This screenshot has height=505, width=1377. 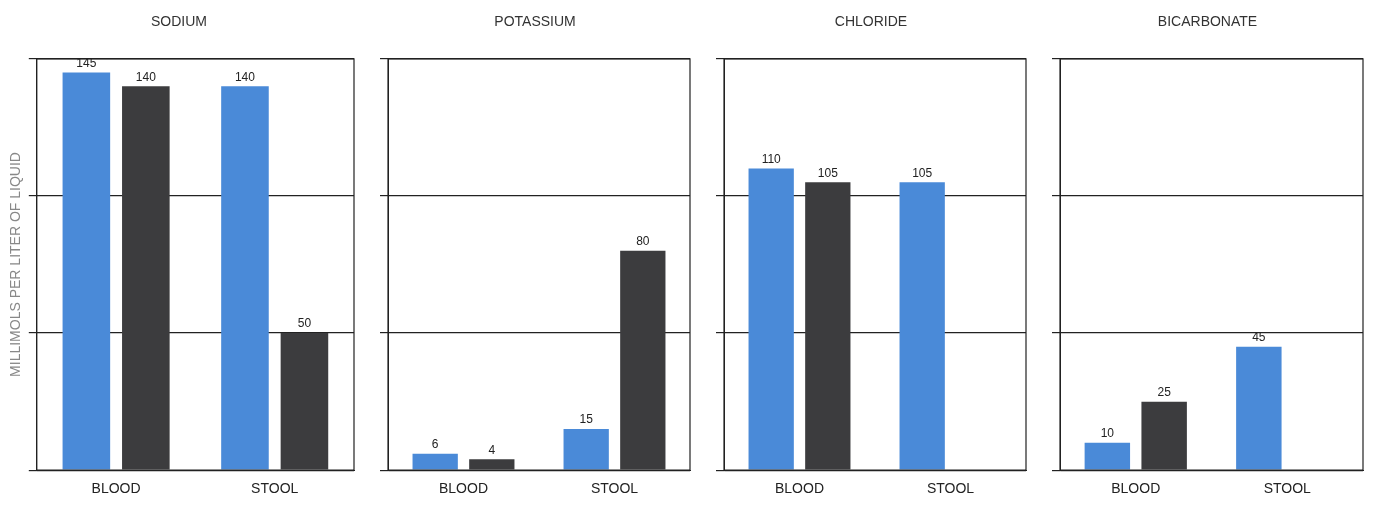 What do you see at coordinates (643, 241) in the screenshot?
I see `data-label: 80` at bounding box center [643, 241].